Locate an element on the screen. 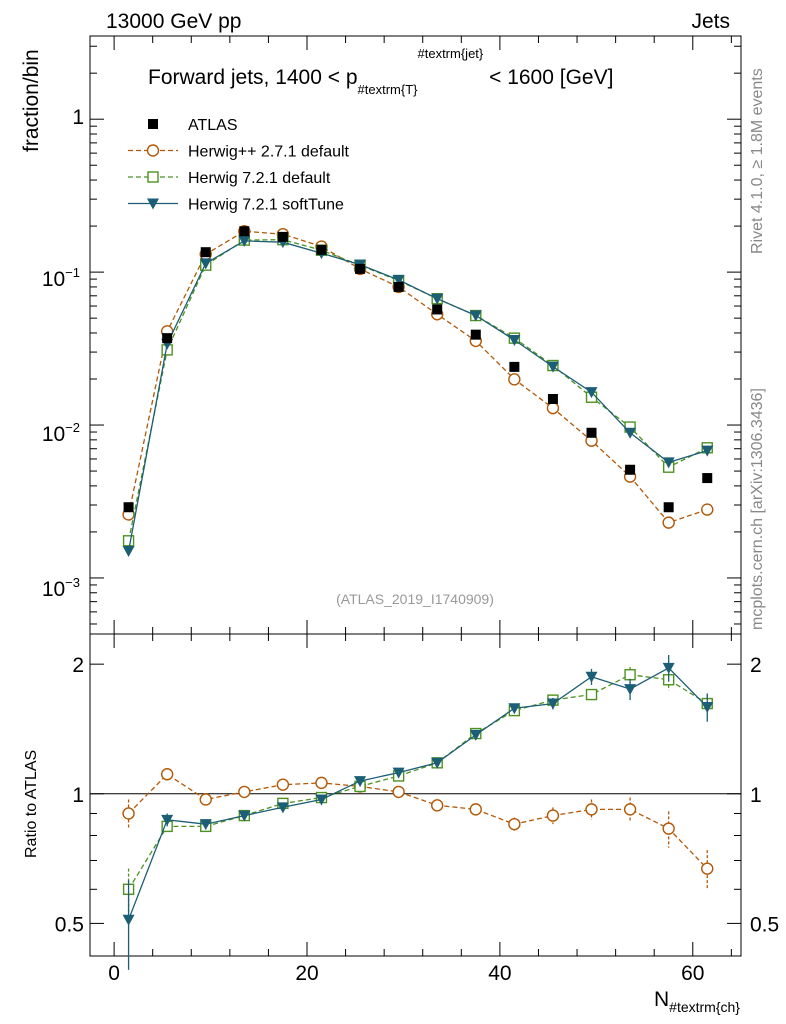  x-tick-label: 60 is located at coordinates (692, 973).